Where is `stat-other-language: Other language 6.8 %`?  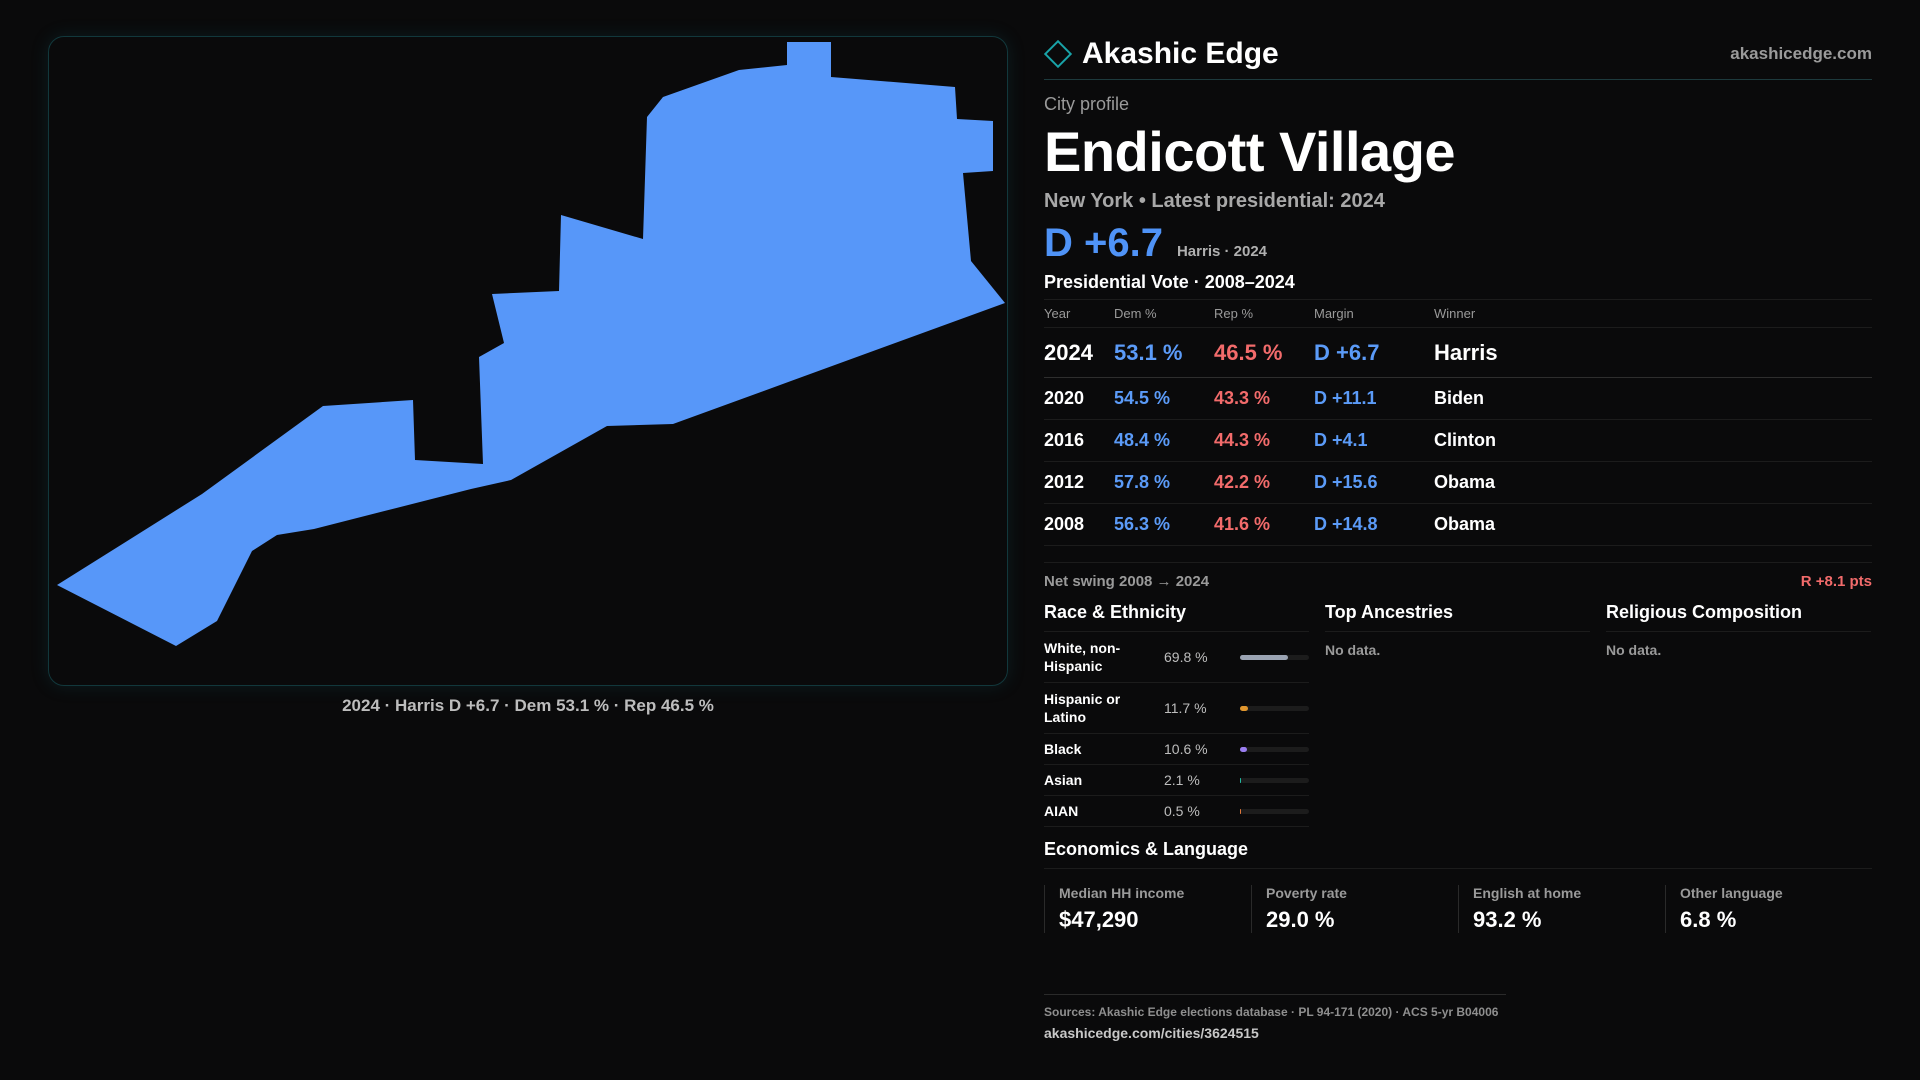
stat-other-language: Other language 6.8 % is located at coordinates (1768, 909).